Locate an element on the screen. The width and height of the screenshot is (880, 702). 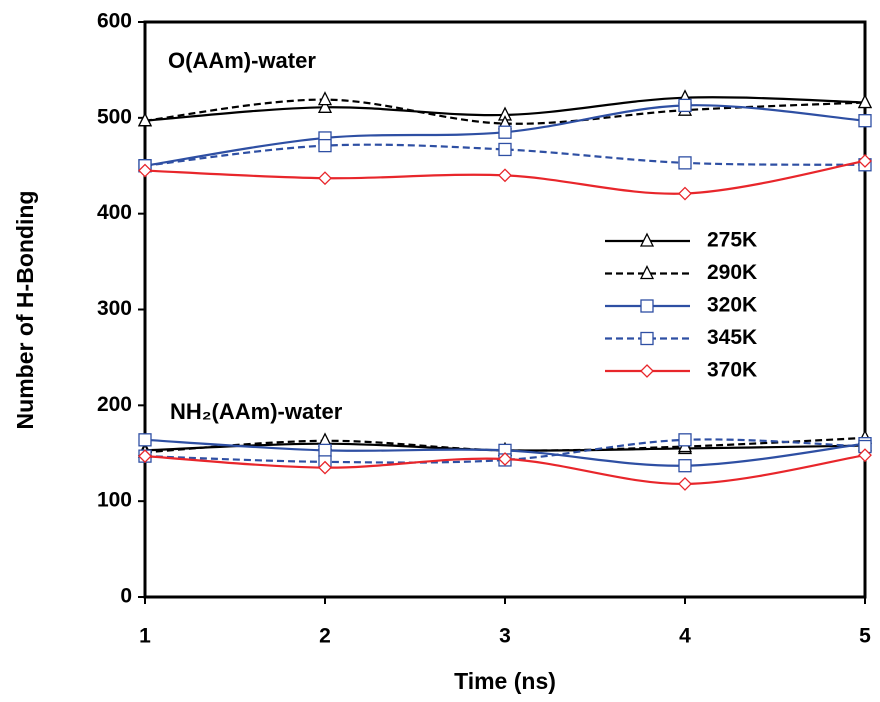
legend-label: 320K is located at coordinates (732, 305).